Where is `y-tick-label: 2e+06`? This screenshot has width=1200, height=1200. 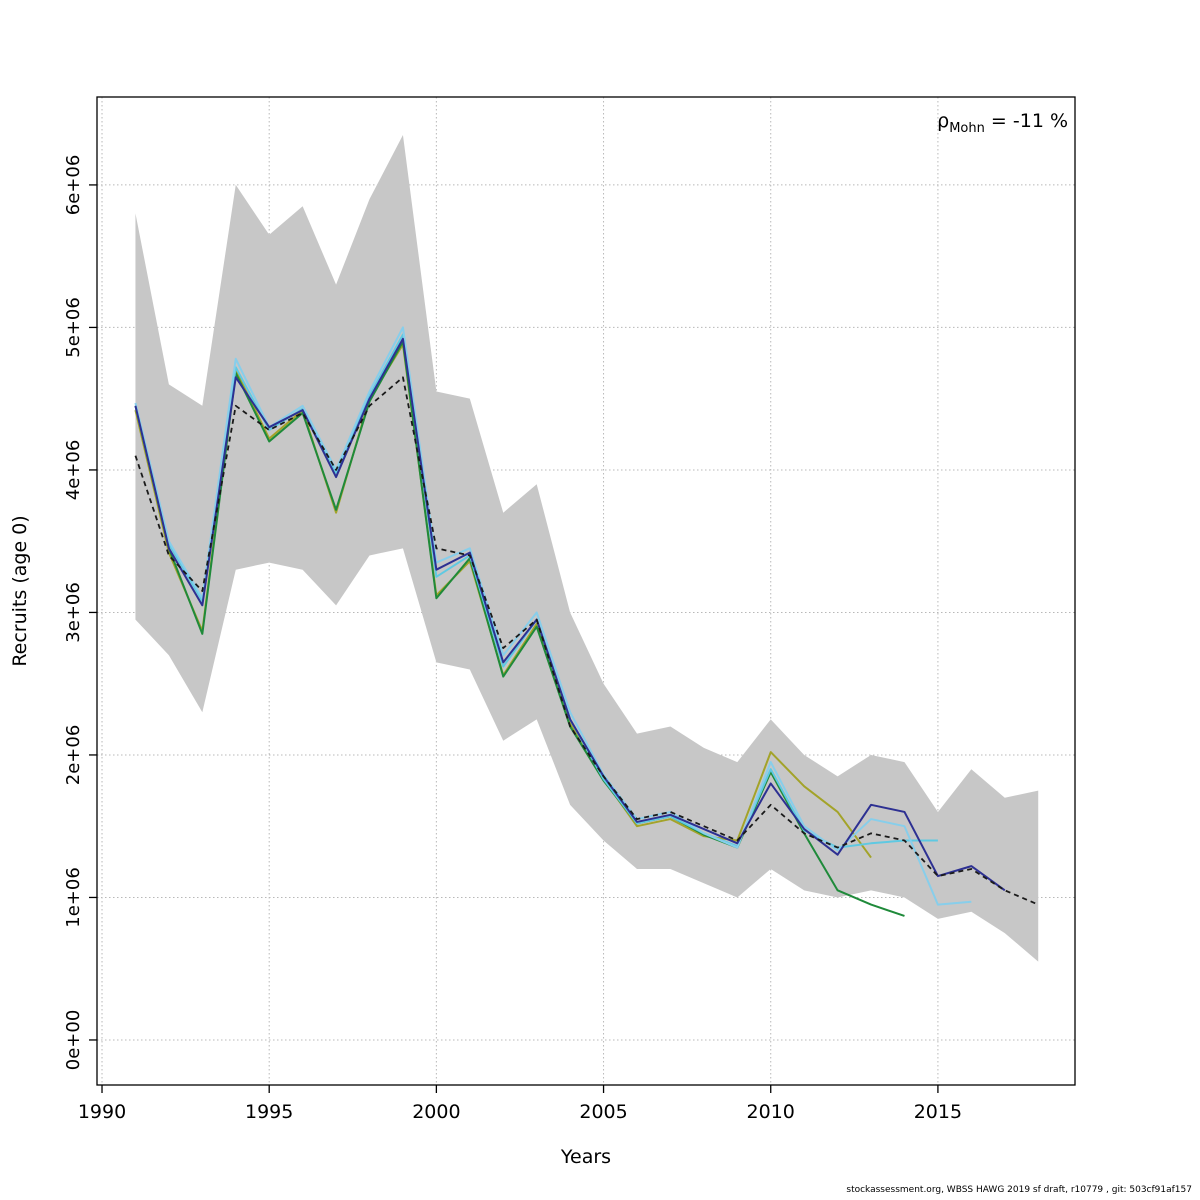 y-tick-label: 2e+06 is located at coordinates (73, 755).